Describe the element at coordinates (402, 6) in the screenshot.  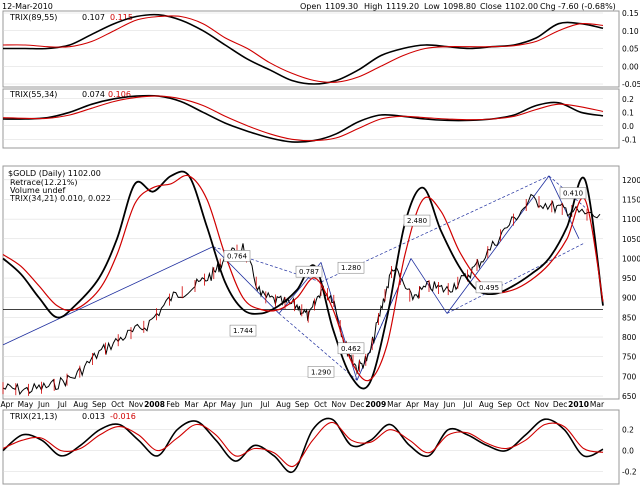
I see `header-high: 1119.20` at that location.